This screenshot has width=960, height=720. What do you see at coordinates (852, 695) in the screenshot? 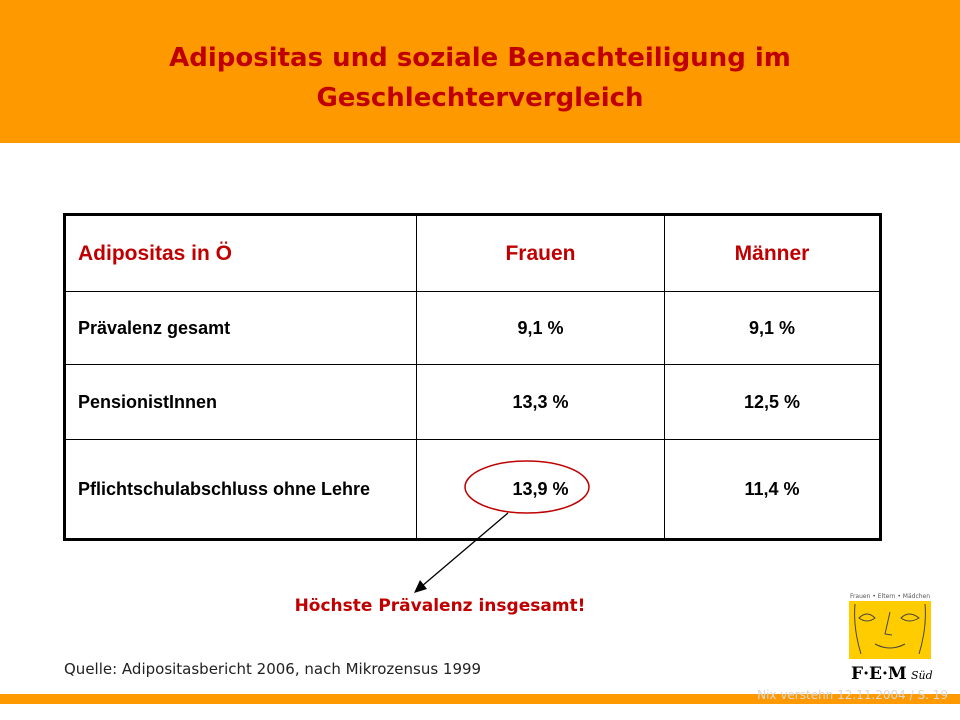
I see `footer-text: Nix verstehn 12.11.2004 / S. 19` at bounding box center [852, 695].